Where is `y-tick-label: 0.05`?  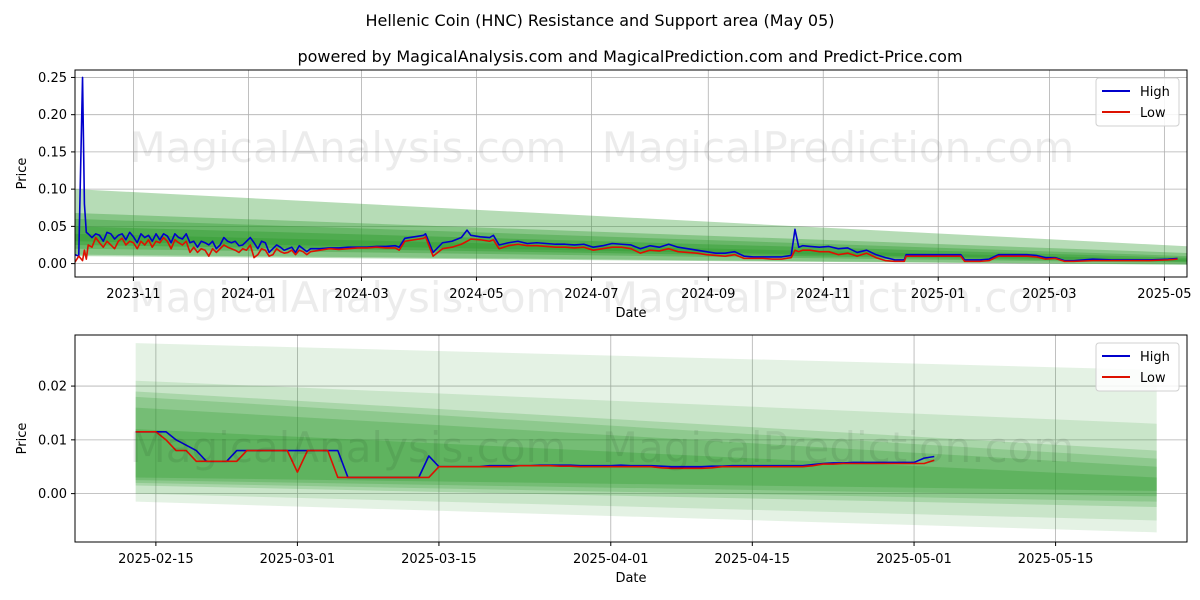 y-tick-label: 0.05 is located at coordinates (52, 227).